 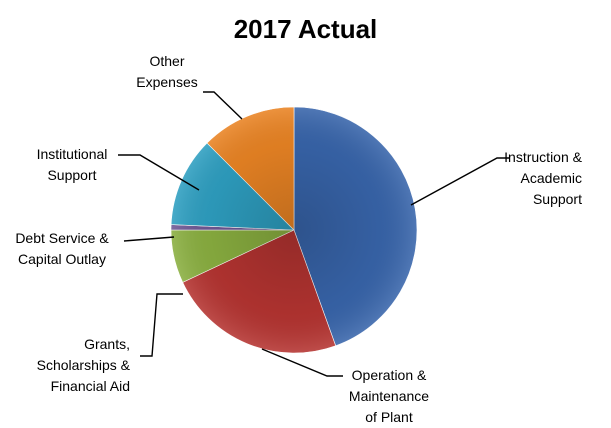 I want to click on slice-label-line: Scholarships &, so click(x=84, y=365).